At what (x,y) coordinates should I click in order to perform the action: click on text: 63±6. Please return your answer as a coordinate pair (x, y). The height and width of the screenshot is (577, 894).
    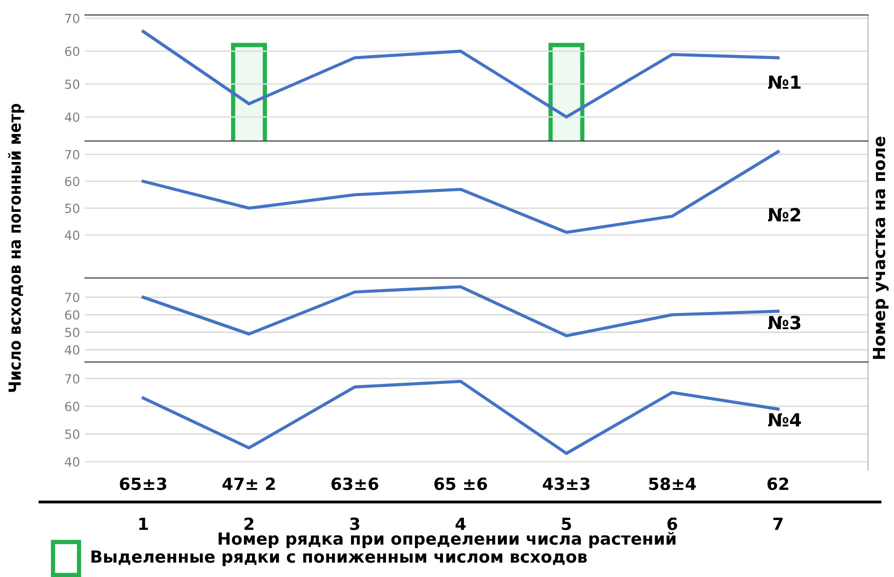
    Looking at the image, I should click on (354, 484).